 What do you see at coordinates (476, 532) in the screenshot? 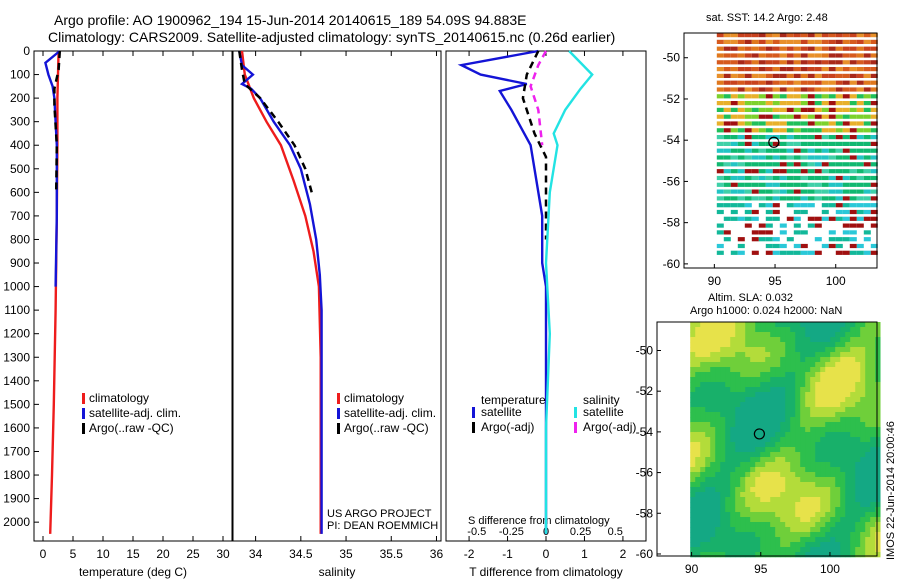
I see `x2-tick-label-difference: -0.5` at bounding box center [476, 532].